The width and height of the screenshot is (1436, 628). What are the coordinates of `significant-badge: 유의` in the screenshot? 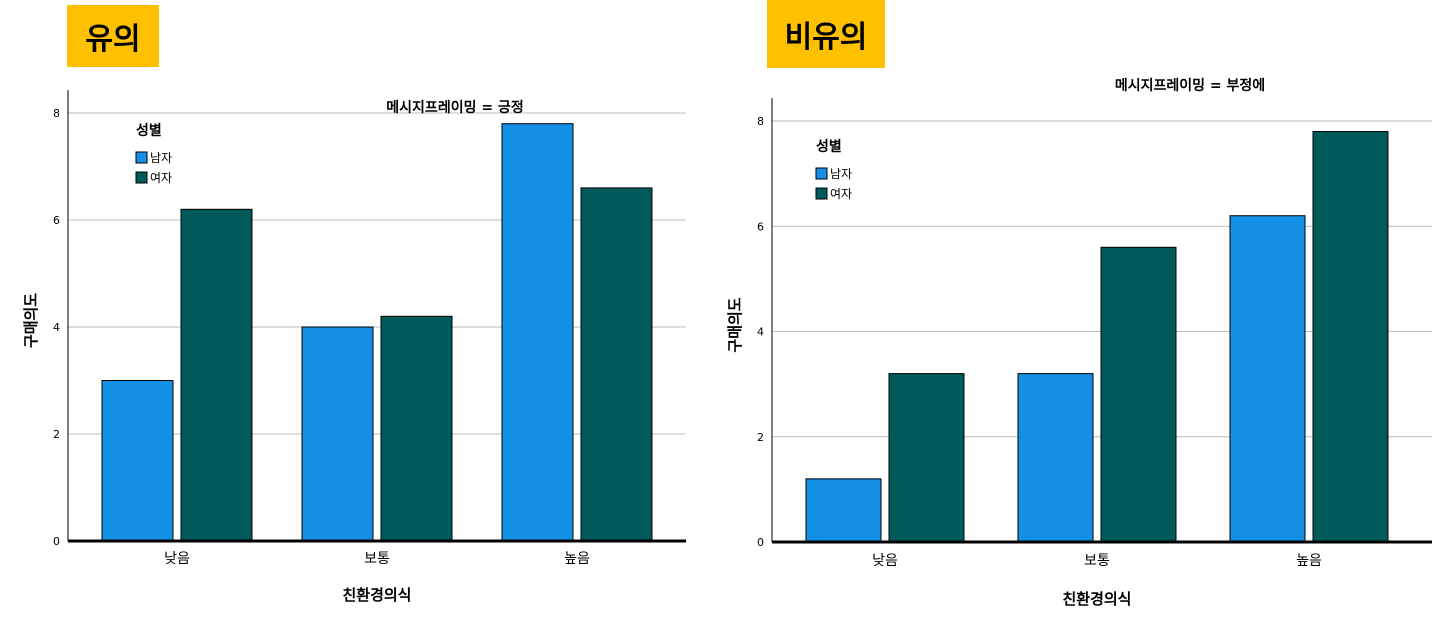 It's located at (113, 36).